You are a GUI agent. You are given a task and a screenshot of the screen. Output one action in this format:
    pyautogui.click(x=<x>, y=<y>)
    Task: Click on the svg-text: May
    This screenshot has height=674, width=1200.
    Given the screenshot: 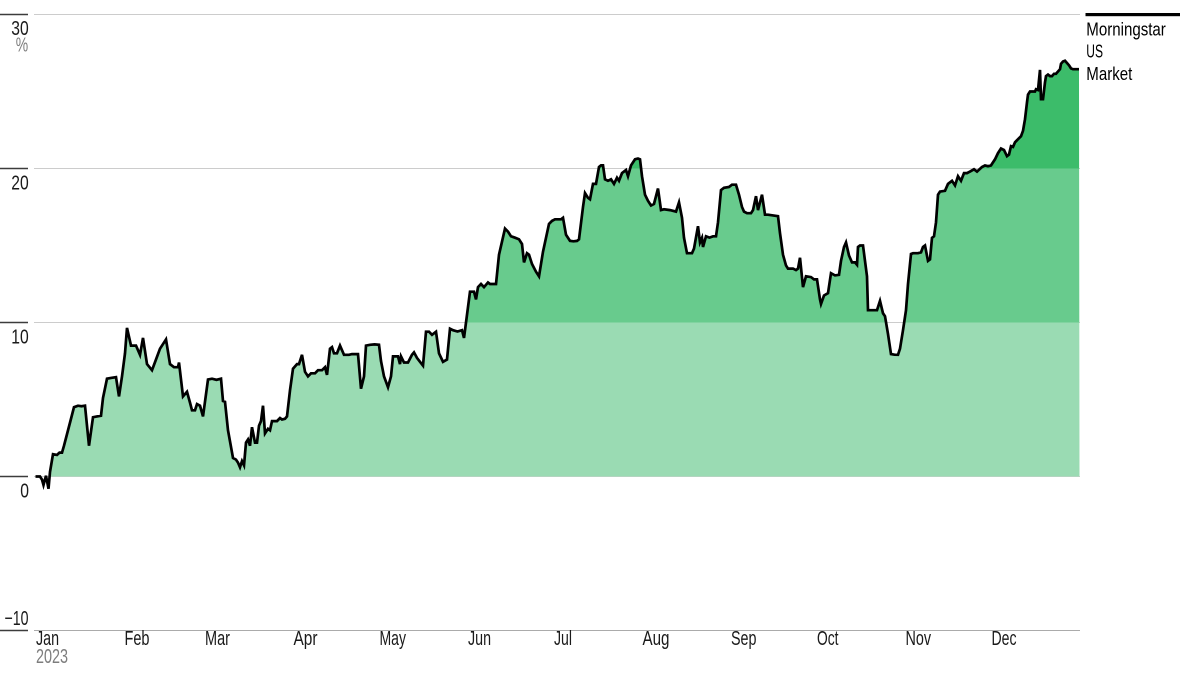 What is the action you would take?
    pyautogui.click(x=393, y=639)
    